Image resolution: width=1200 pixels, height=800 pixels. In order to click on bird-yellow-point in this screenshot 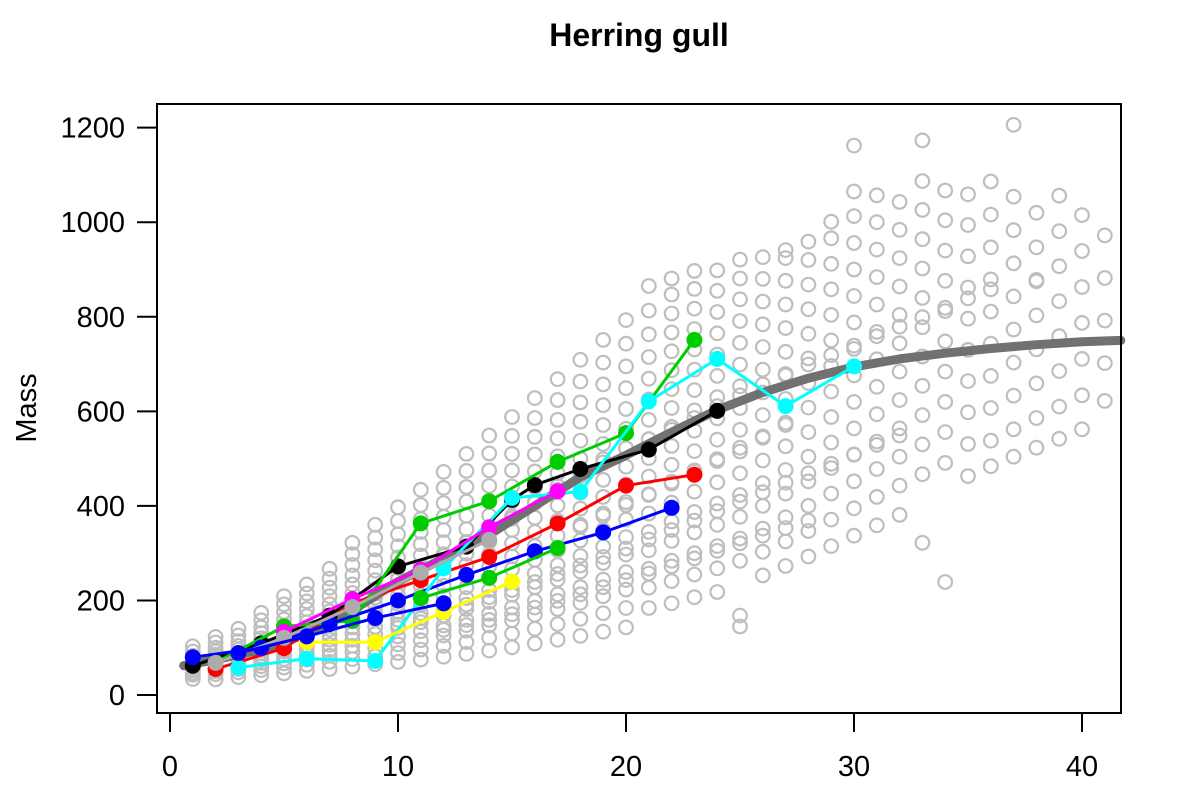, I will do `click(375, 642)`.